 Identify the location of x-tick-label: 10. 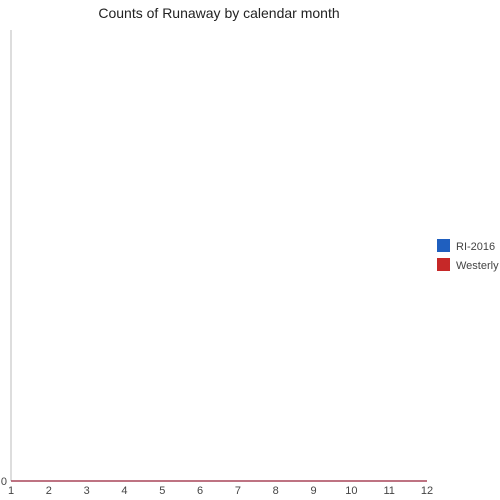
(351, 491).